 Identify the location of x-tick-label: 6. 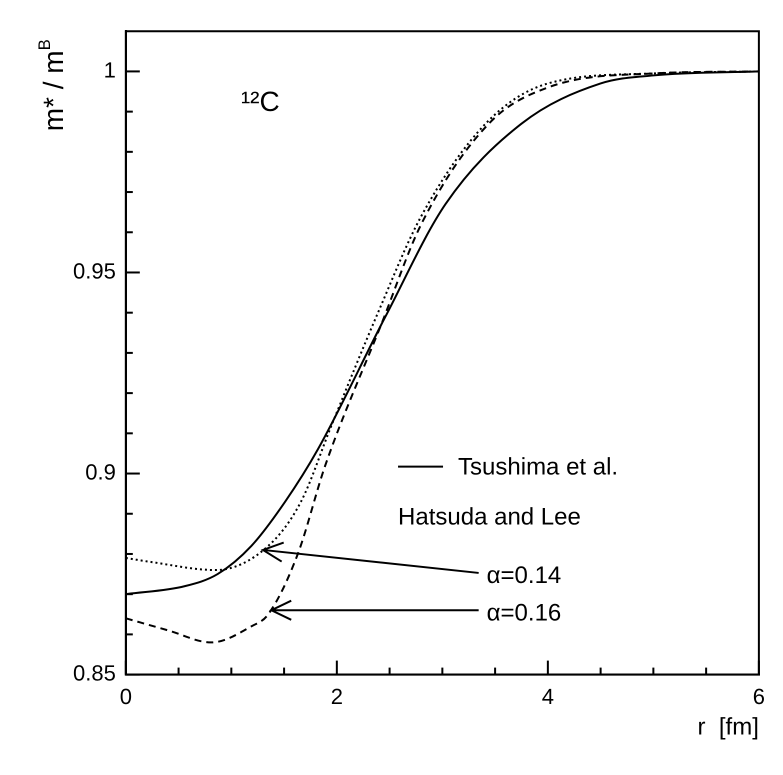
(759, 696).